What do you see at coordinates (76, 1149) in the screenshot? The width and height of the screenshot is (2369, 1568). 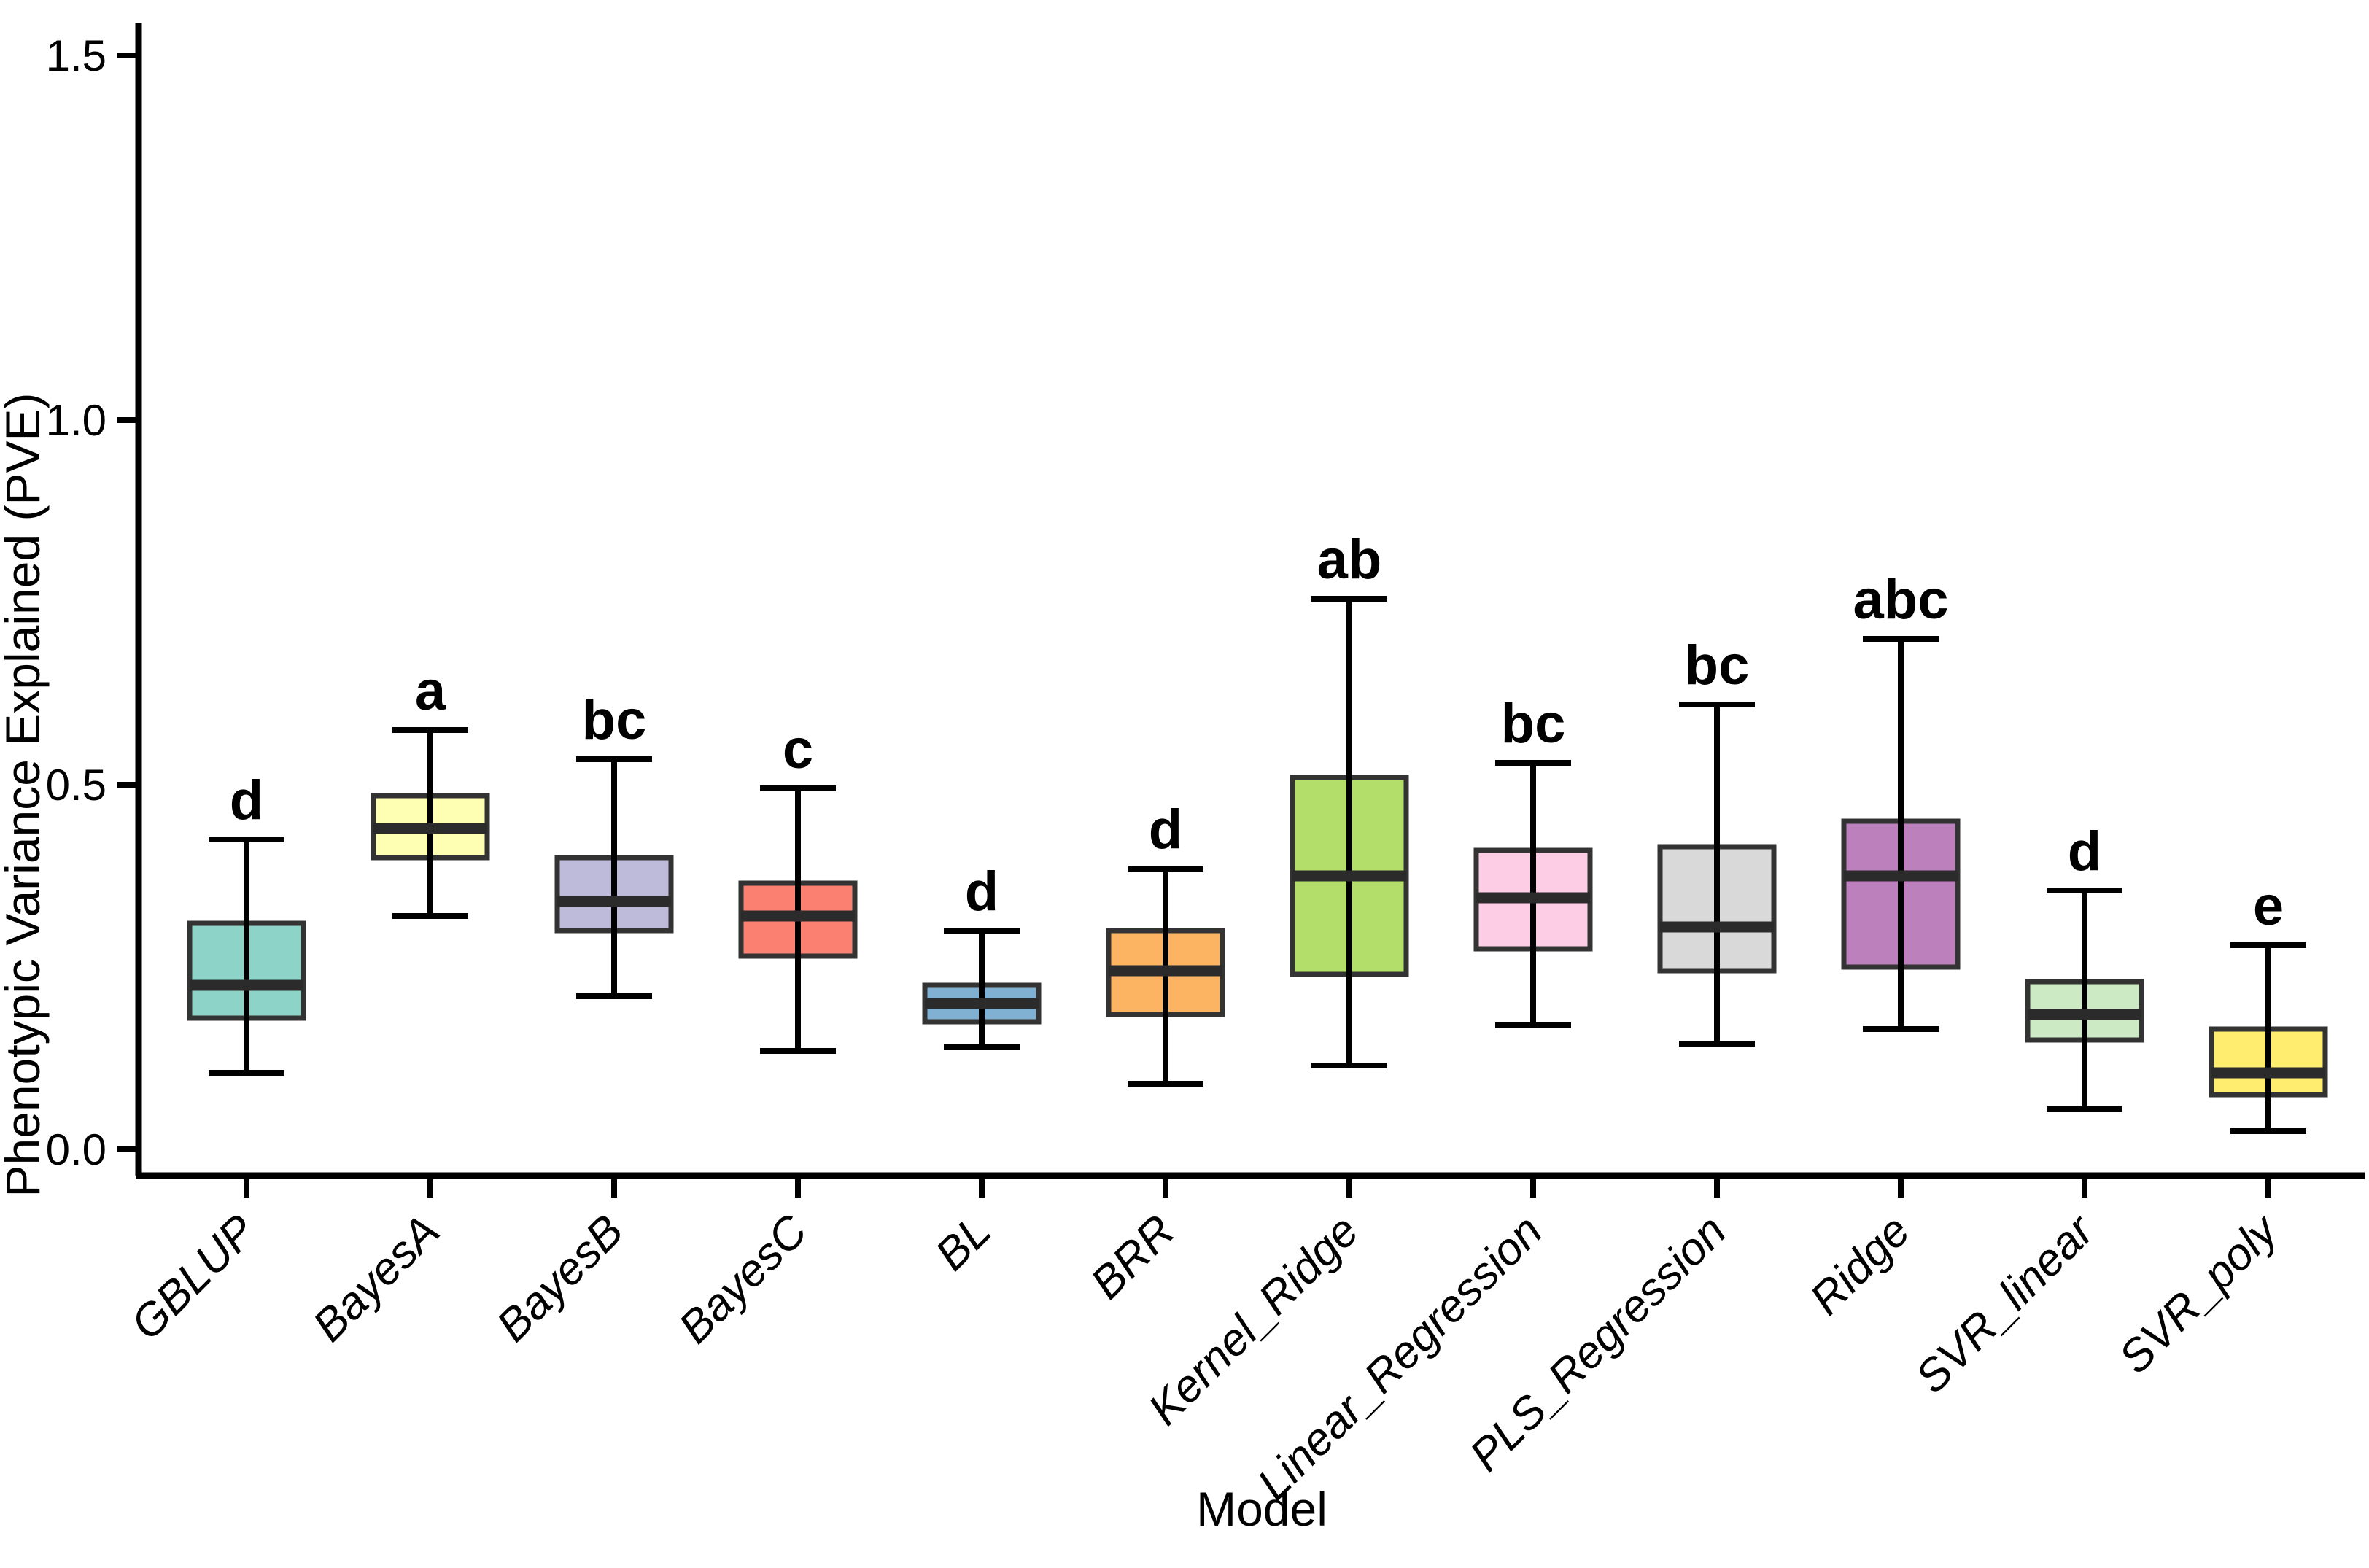 I see `y-tick-label: 0.0` at bounding box center [76, 1149].